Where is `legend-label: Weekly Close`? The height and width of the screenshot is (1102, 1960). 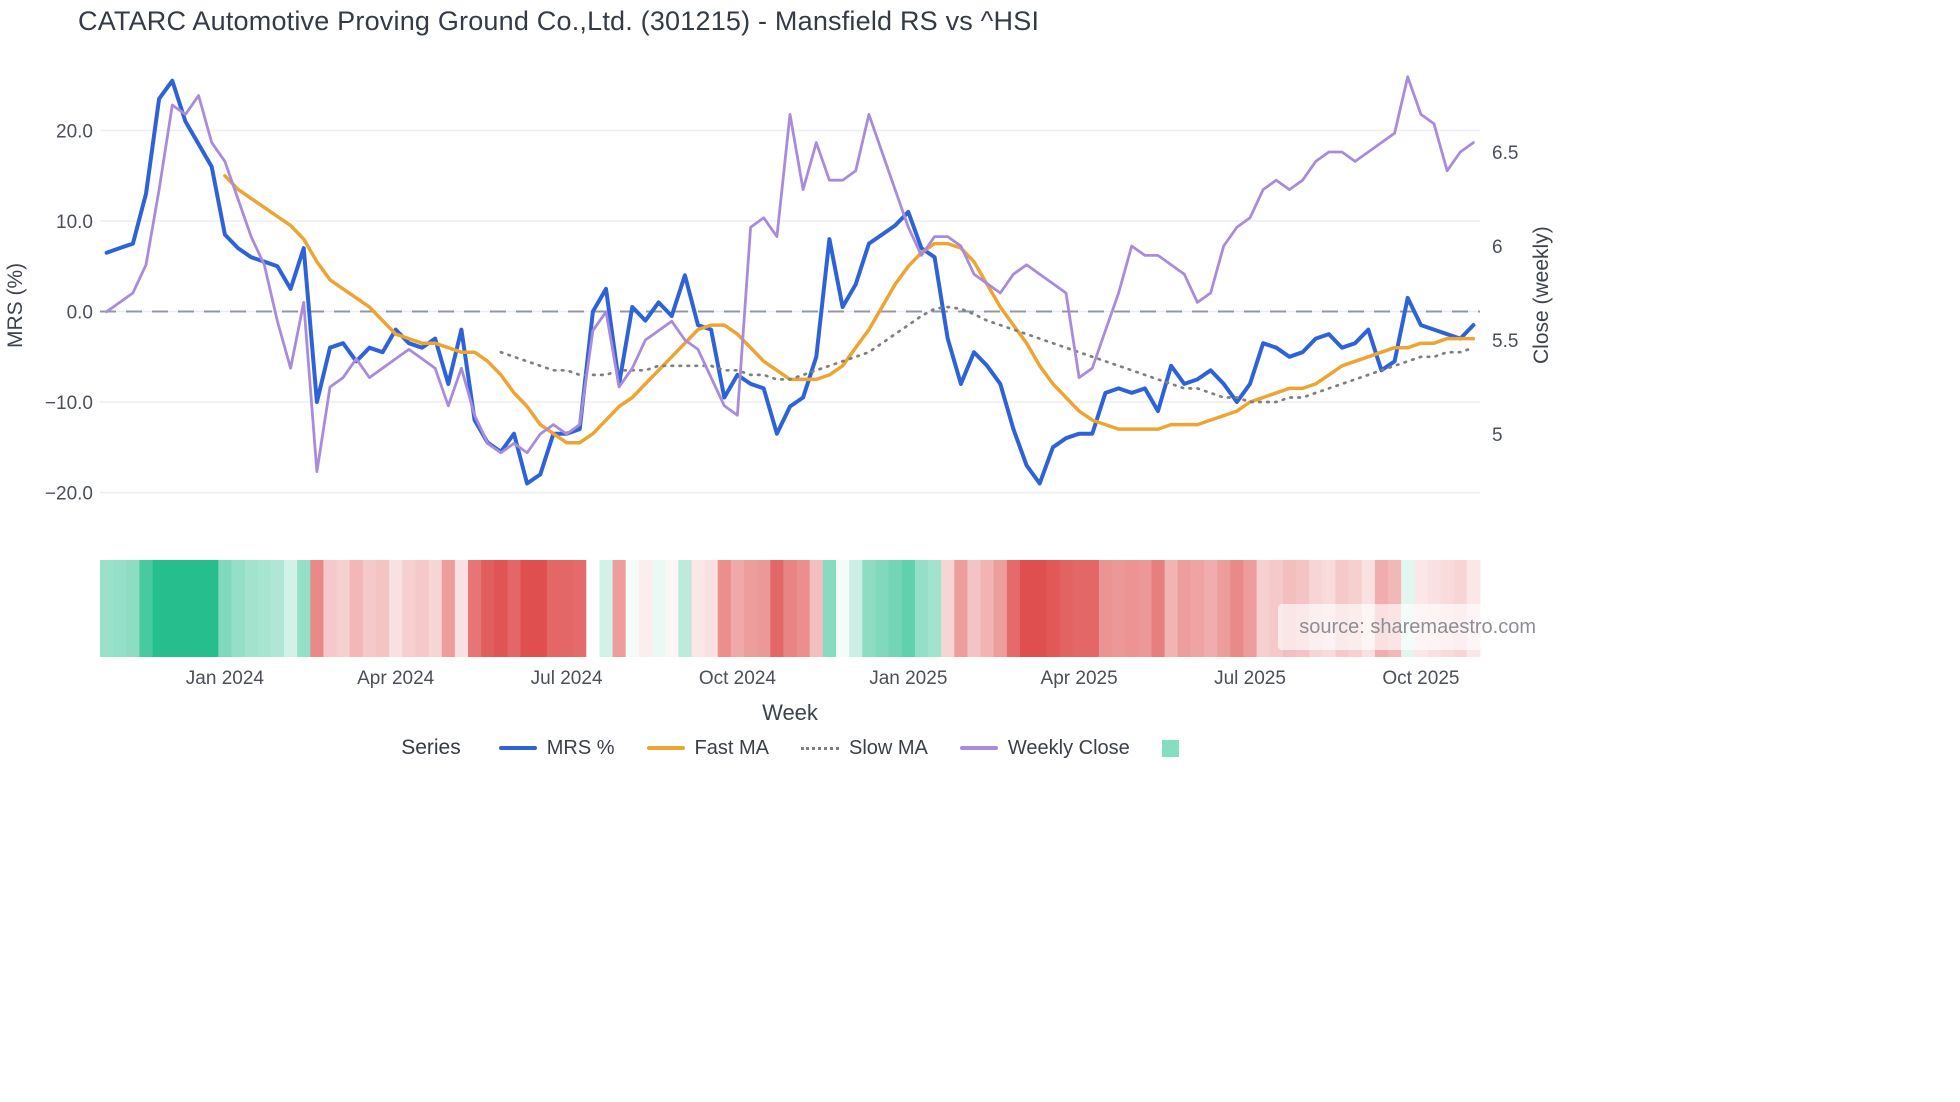
legend-label: Weekly Close is located at coordinates (1068, 747).